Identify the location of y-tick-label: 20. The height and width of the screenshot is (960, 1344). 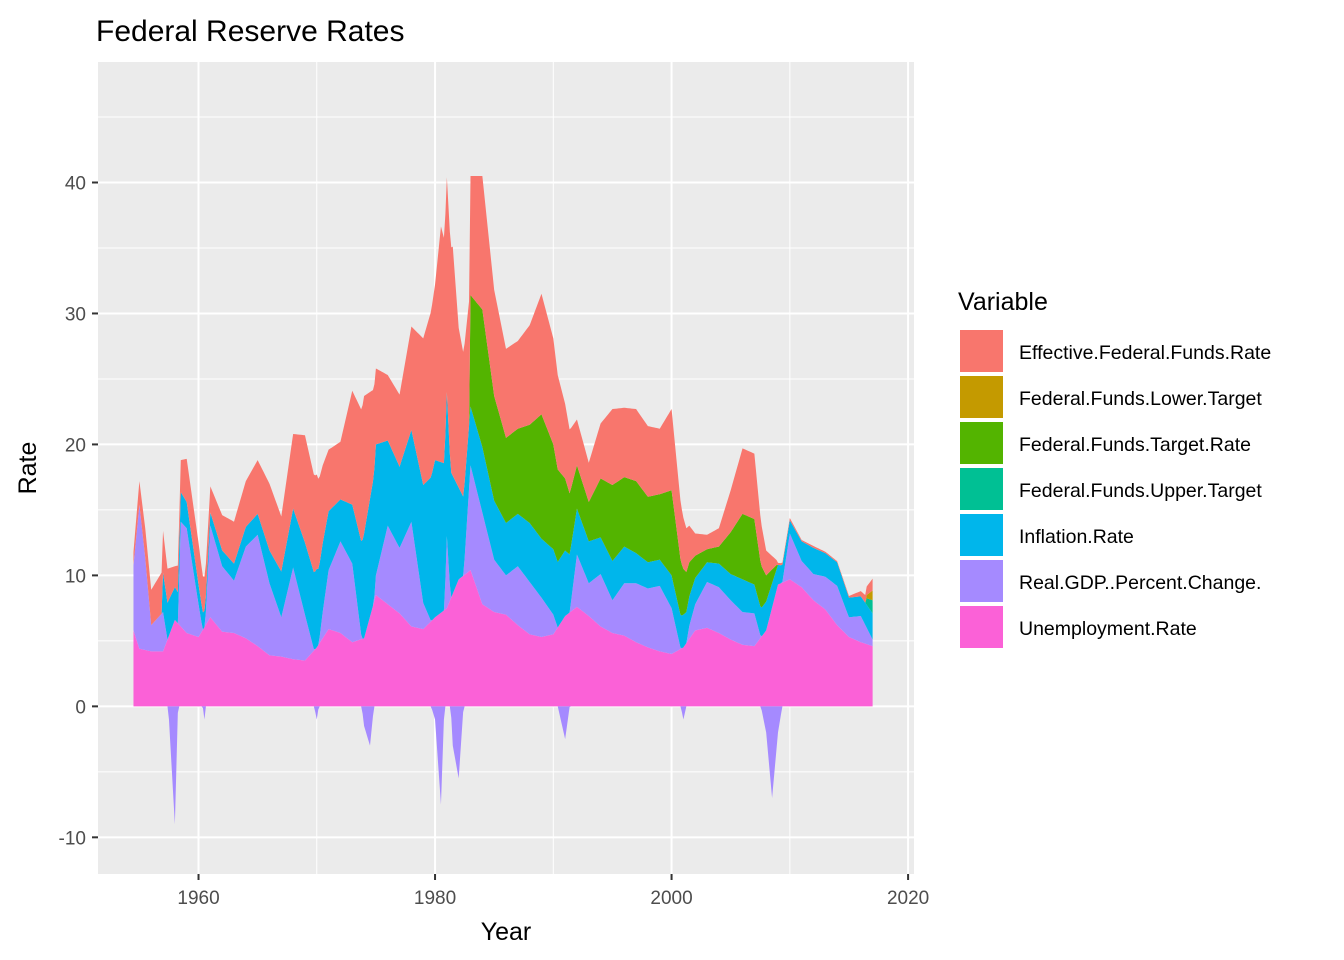
(75, 445).